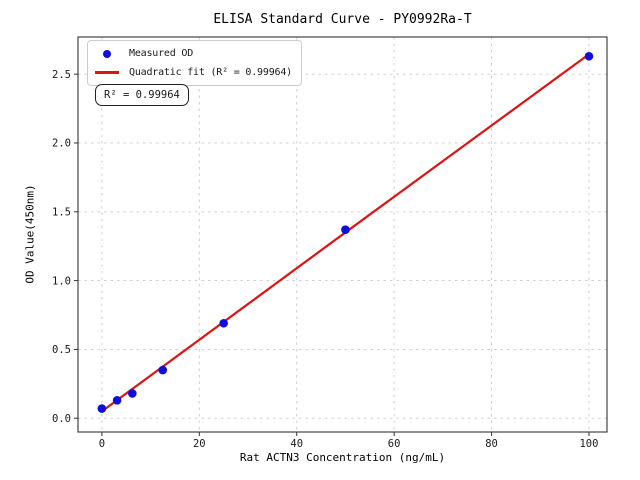 The height and width of the screenshot is (480, 640). What do you see at coordinates (61, 281) in the screenshot?
I see `y-tick-label: 1.0` at bounding box center [61, 281].